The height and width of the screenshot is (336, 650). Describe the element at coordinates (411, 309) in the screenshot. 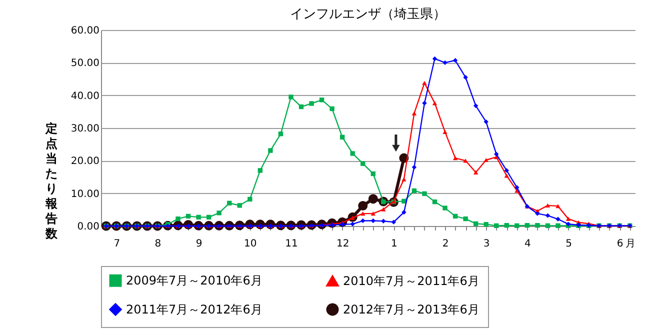

I see `legend-label: 2012年7月～2013年6月` at that location.